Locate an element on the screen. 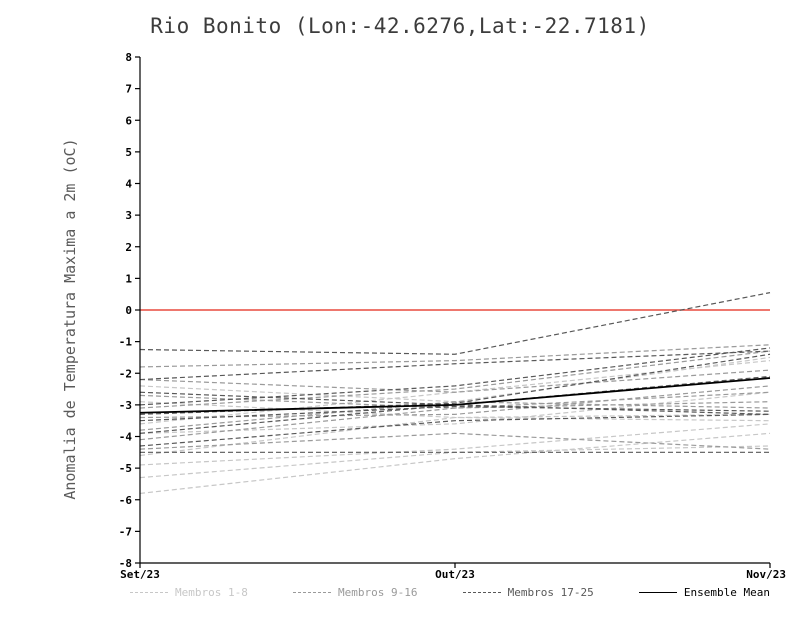  y-tick-label: 0 is located at coordinates (128, 310).